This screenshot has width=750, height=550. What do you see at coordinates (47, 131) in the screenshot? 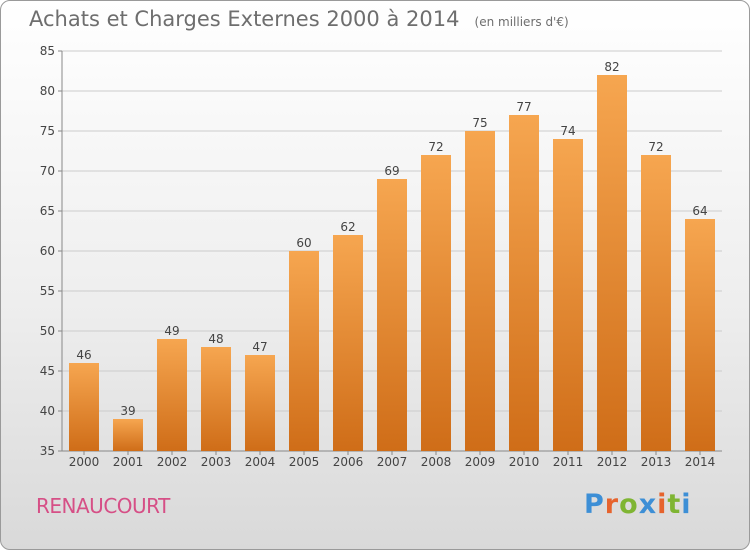
I see `y-tick-label: 75` at bounding box center [47, 131].